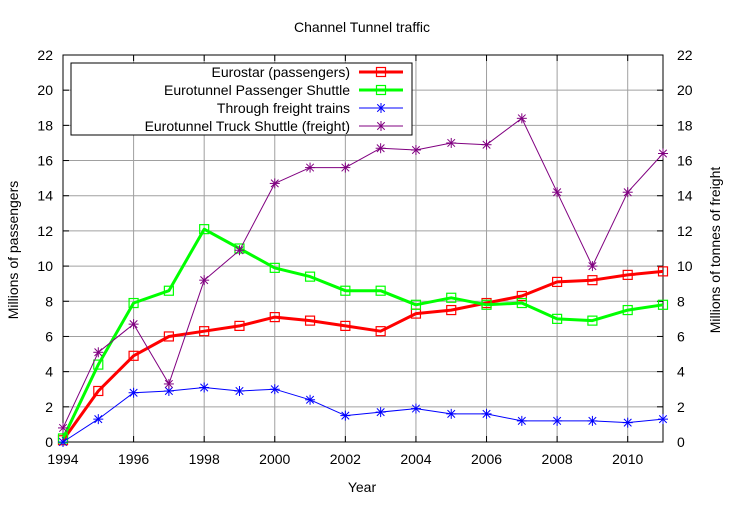  What do you see at coordinates (45, 161) in the screenshot?
I see `y-tick-label: 16` at bounding box center [45, 161].